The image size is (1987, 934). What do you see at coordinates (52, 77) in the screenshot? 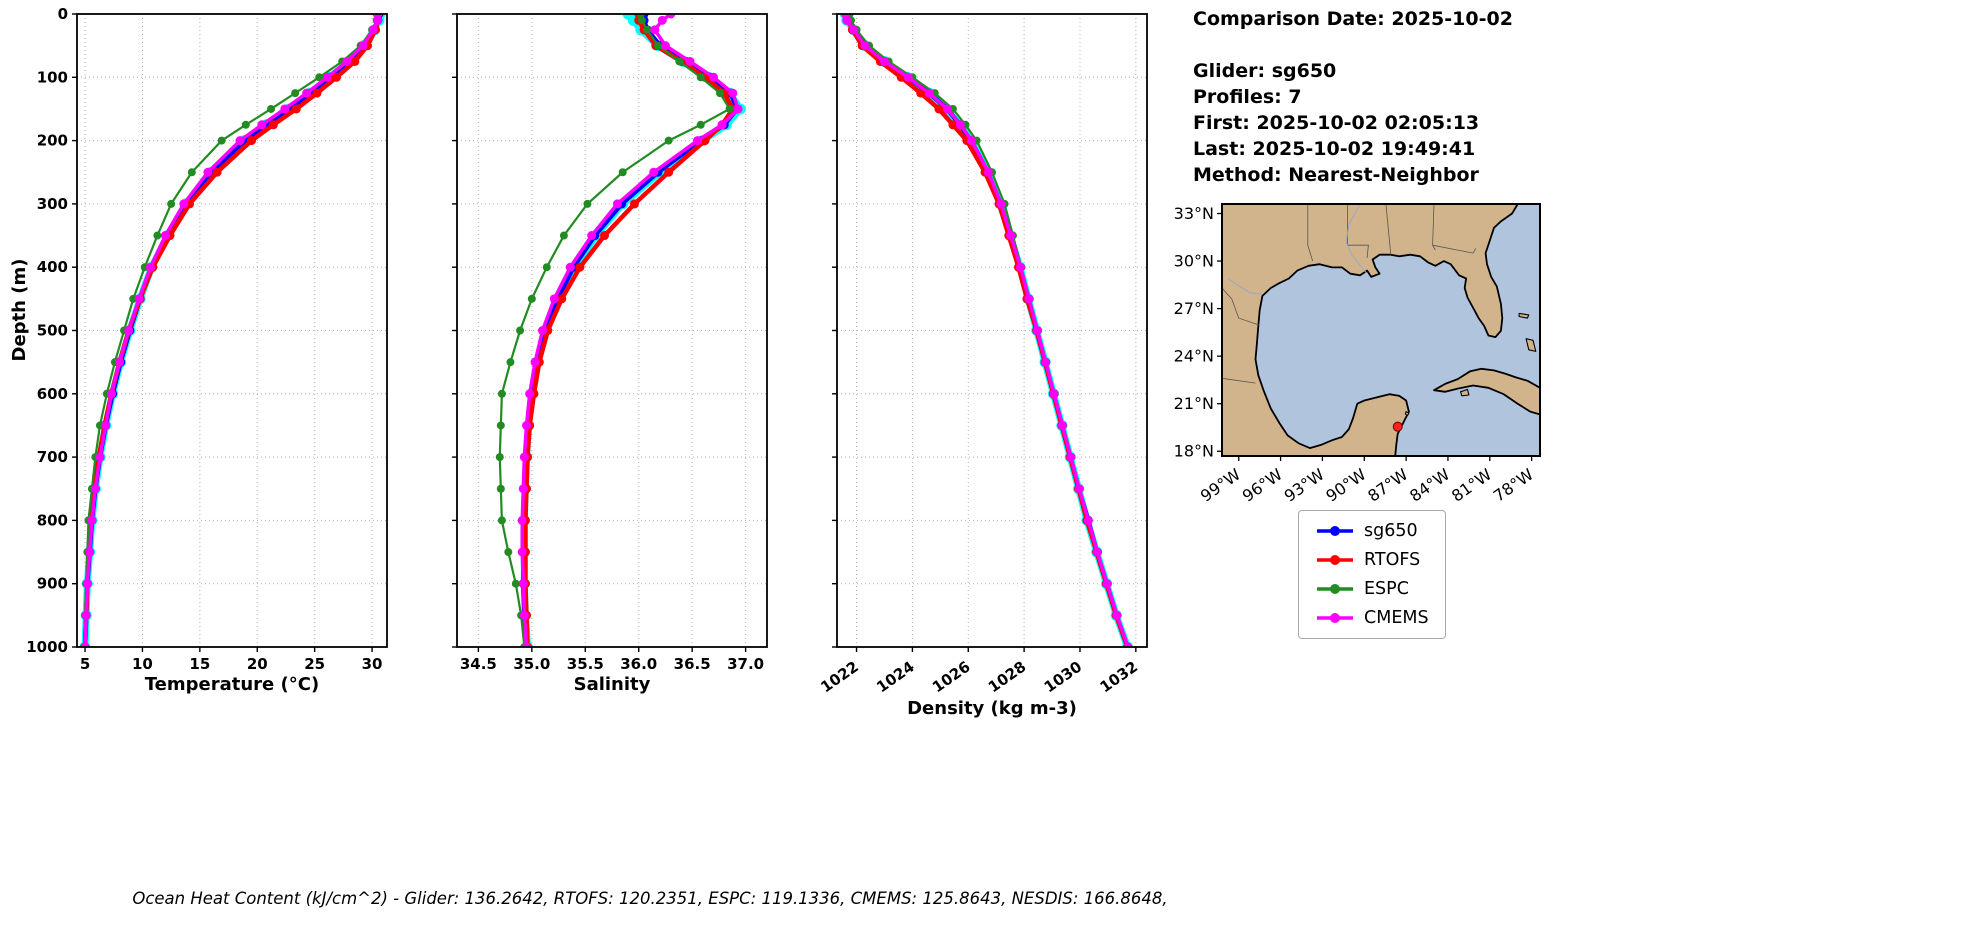
I see `y-tick-label: 100` at bounding box center [52, 77].